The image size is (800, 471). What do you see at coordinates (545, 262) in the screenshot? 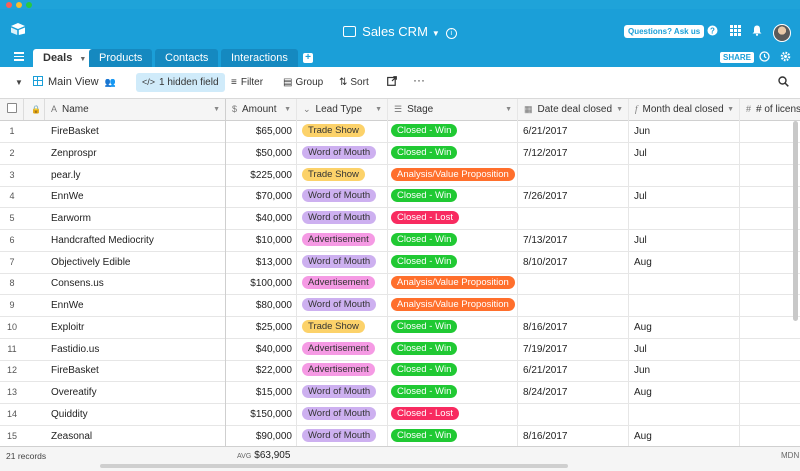
I see `cell-date-deal-closed: 8/10/2017` at bounding box center [545, 262].